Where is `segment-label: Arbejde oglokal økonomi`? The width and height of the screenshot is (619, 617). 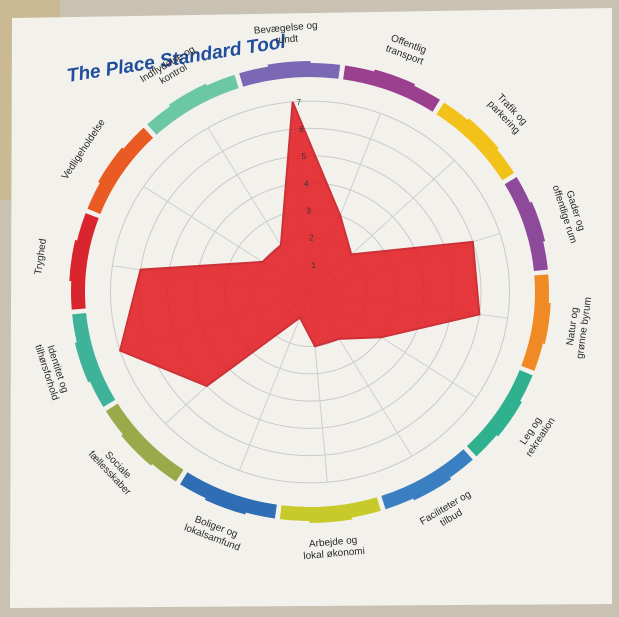
segment-label: Arbejde oglokal økonomi is located at coordinates (333, 548).